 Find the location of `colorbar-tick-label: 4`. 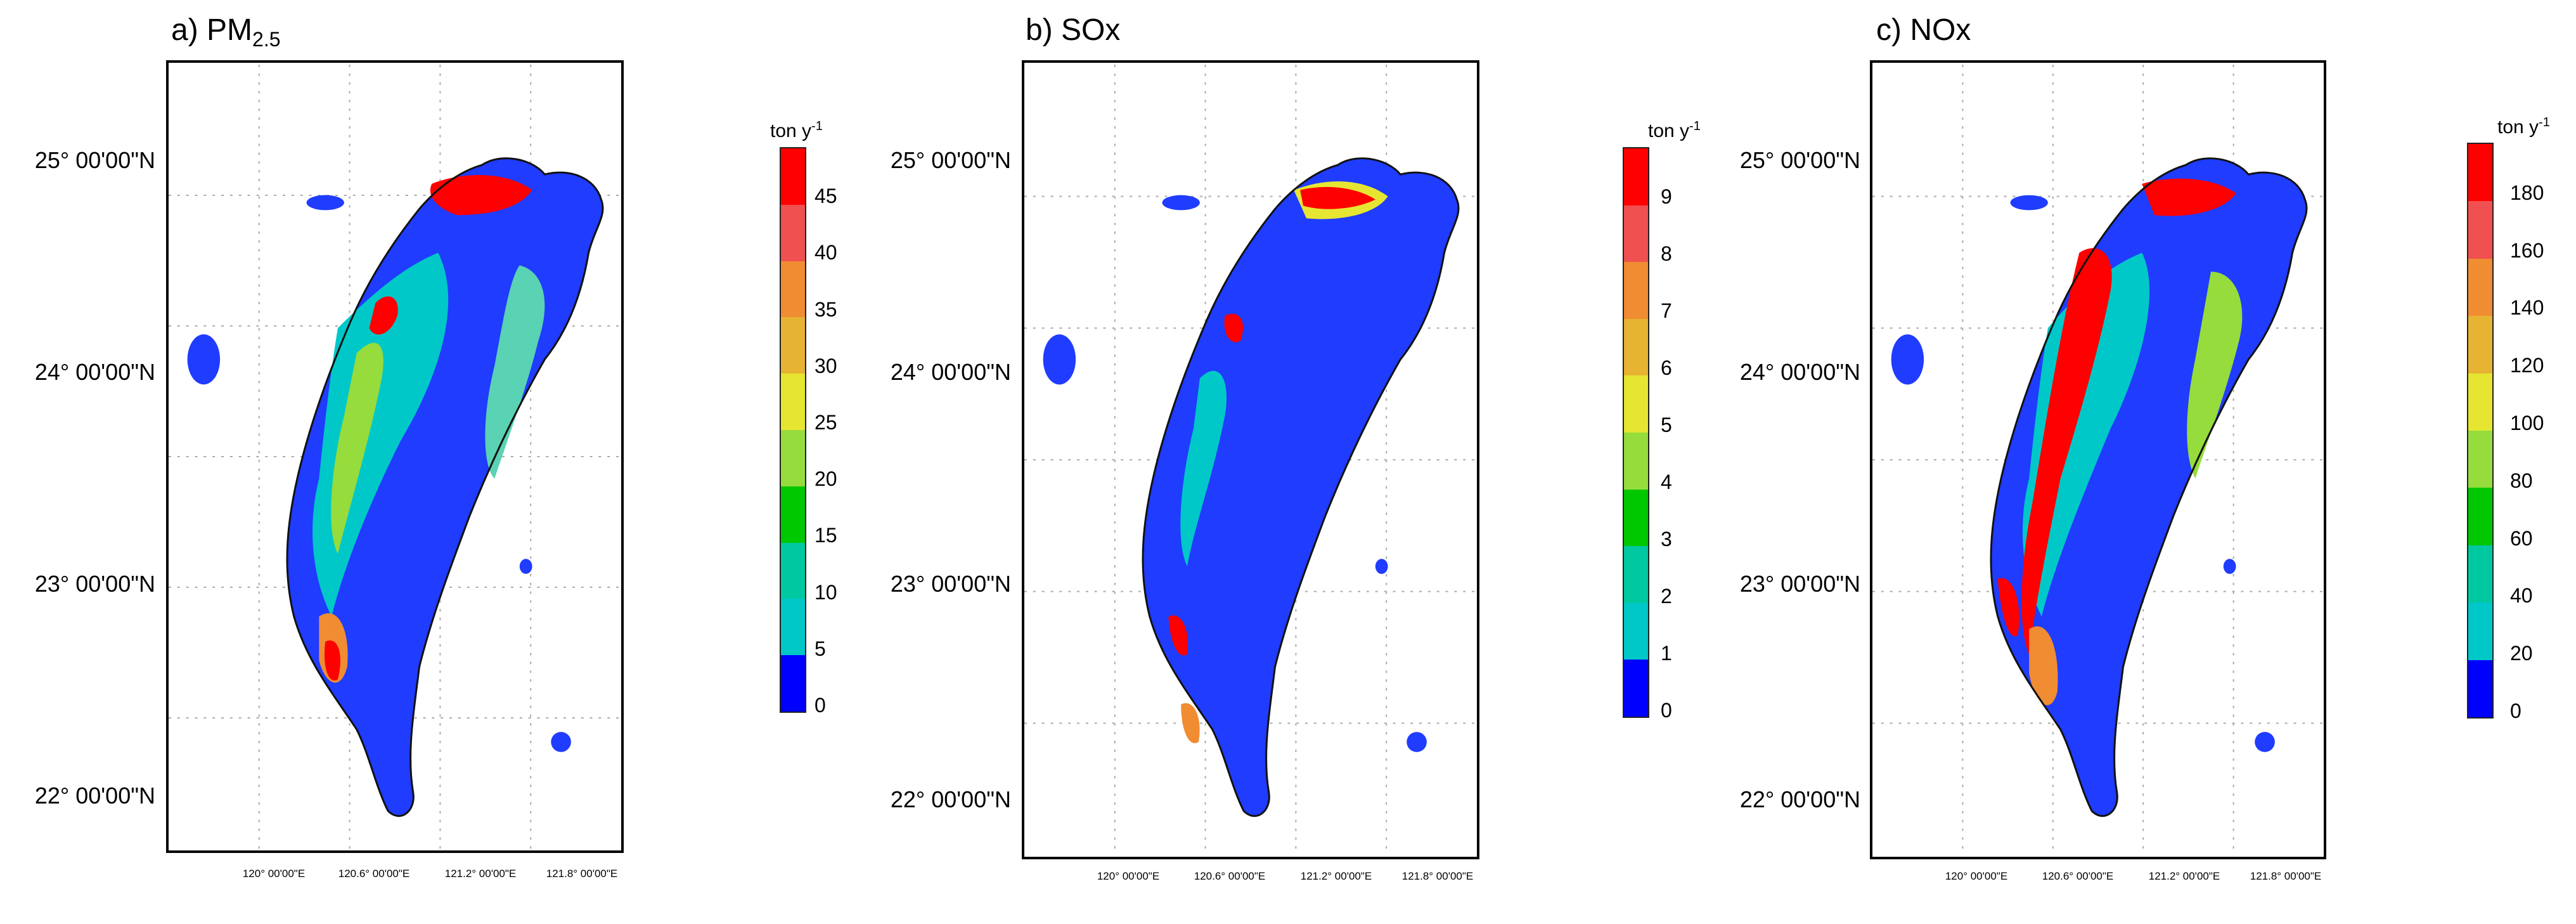

colorbar-tick-label: 4 is located at coordinates (1666, 482).